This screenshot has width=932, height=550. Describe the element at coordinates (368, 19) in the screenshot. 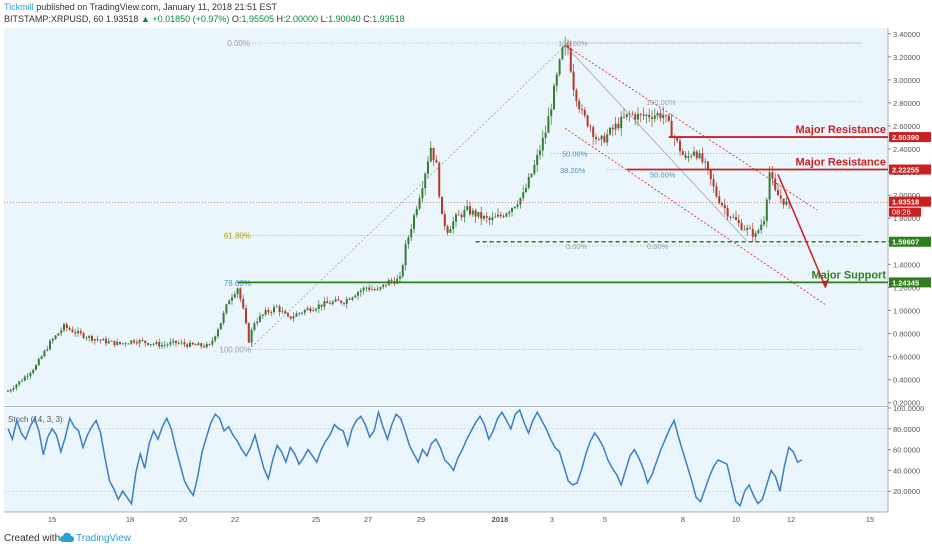

I see `close-label: C:` at that location.